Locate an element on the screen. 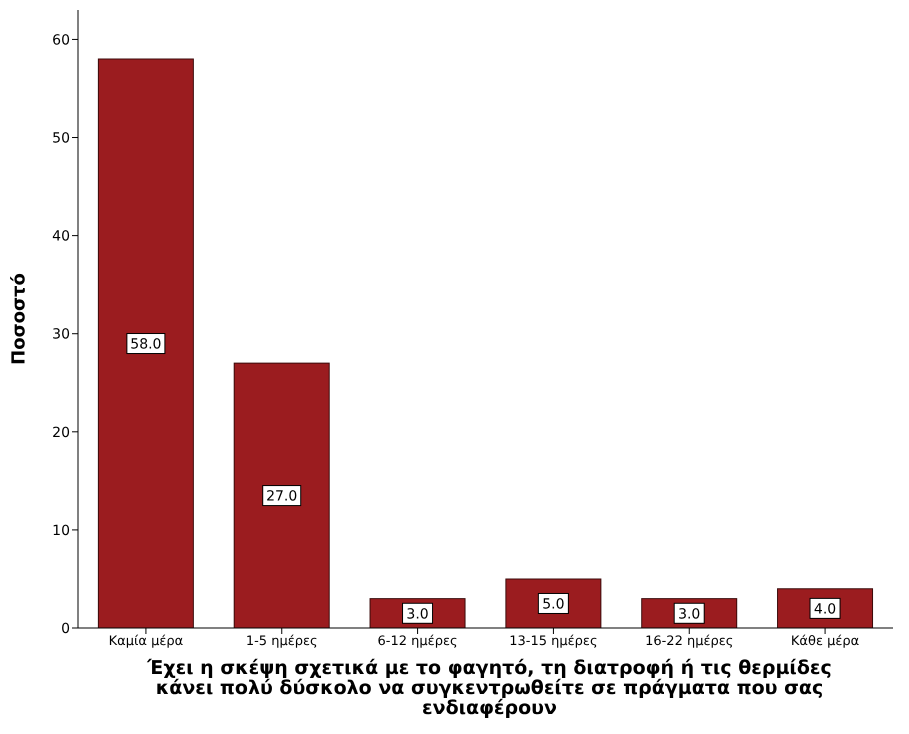  x-tick-label: 1-5 ημέρες is located at coordinates (282, 642).